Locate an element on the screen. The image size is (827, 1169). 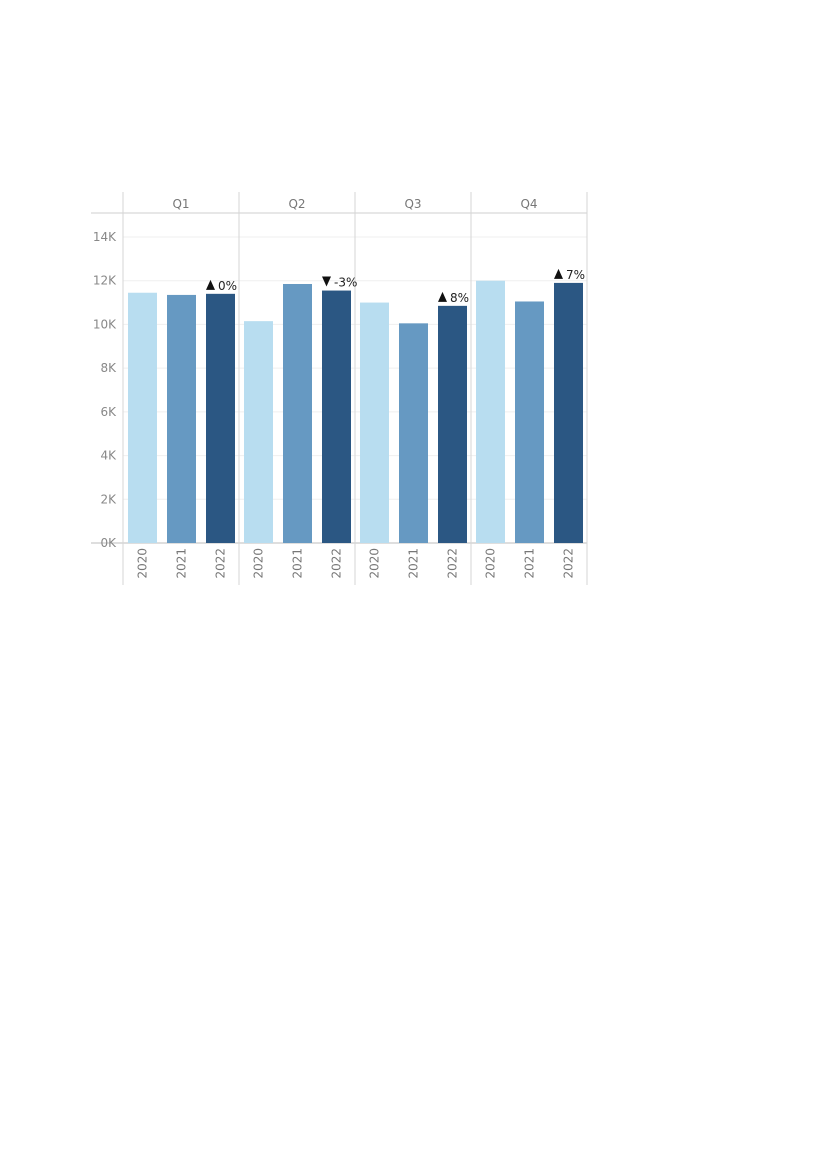
change-data-label: -3% is located at coordinates (345, 283).